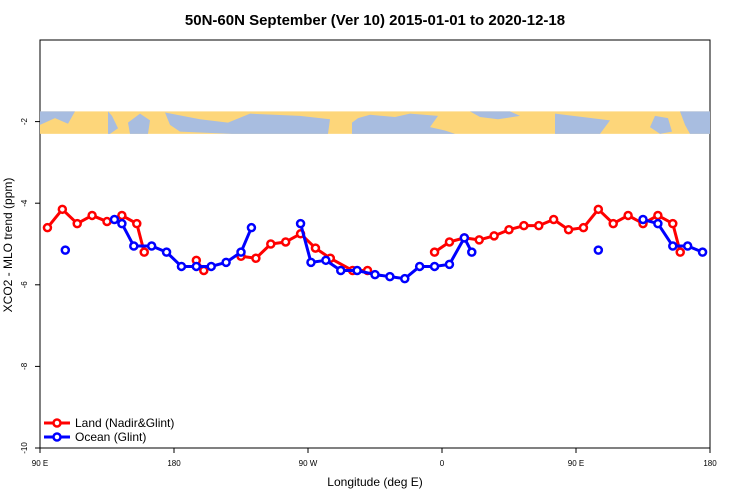 The image size is (750, 500). I want to click on x-tick-label: 0, so click(442, 463).